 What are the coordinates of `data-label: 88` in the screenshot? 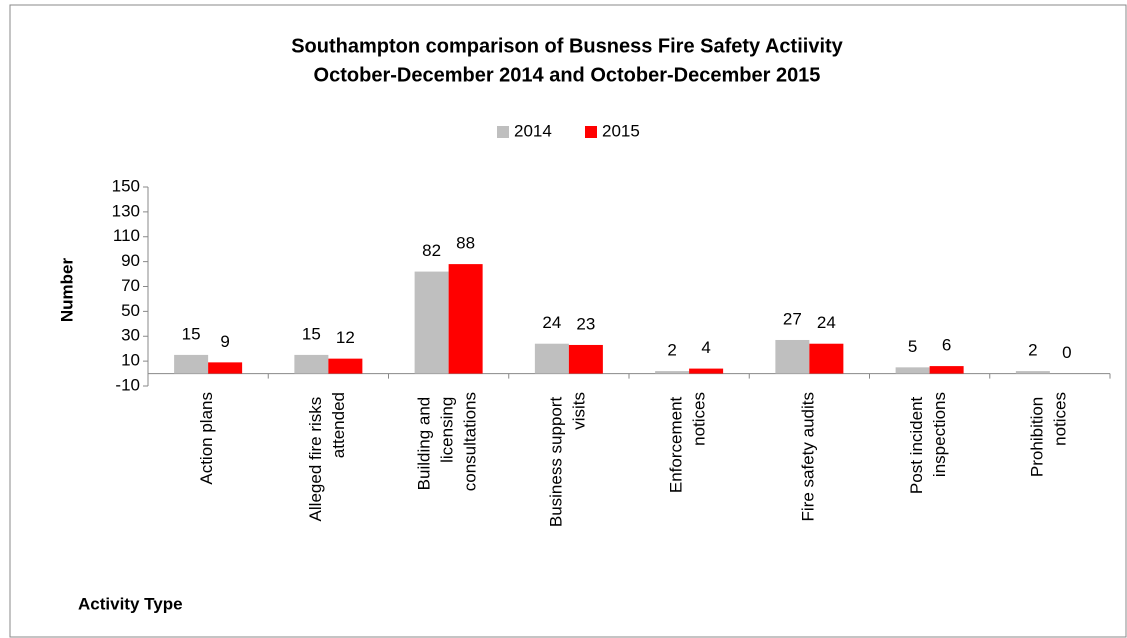 It's located at (465, 243).